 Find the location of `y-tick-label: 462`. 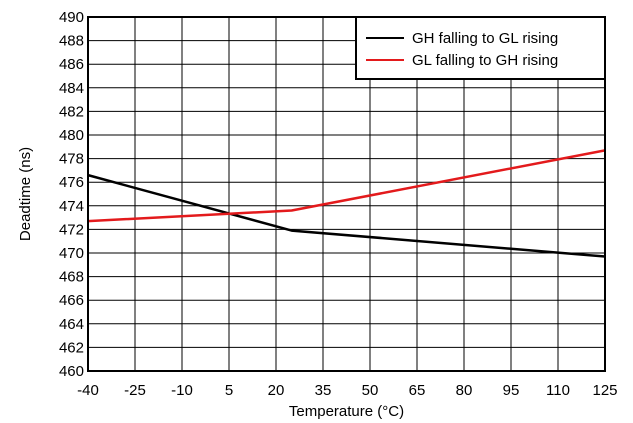

y-tick-label: 462 is located at coordinates (71, 347).